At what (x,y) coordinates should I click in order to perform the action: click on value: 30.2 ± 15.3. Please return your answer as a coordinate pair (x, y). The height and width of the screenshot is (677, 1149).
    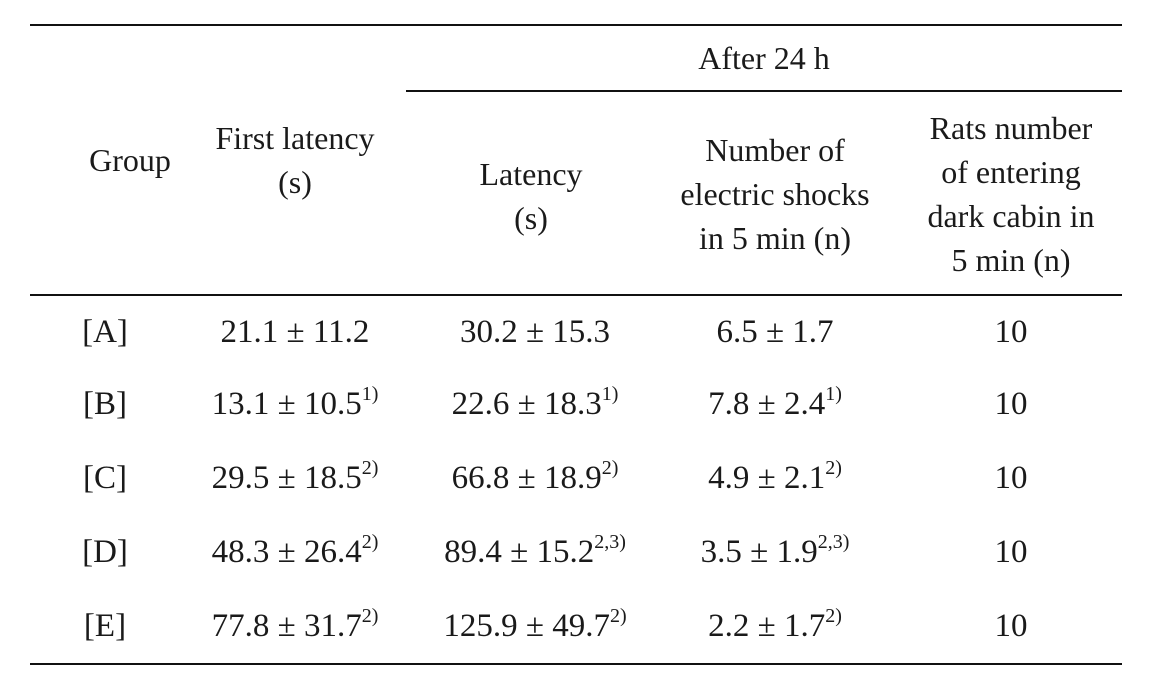
    Looking at the image, I should click on (535, 332).